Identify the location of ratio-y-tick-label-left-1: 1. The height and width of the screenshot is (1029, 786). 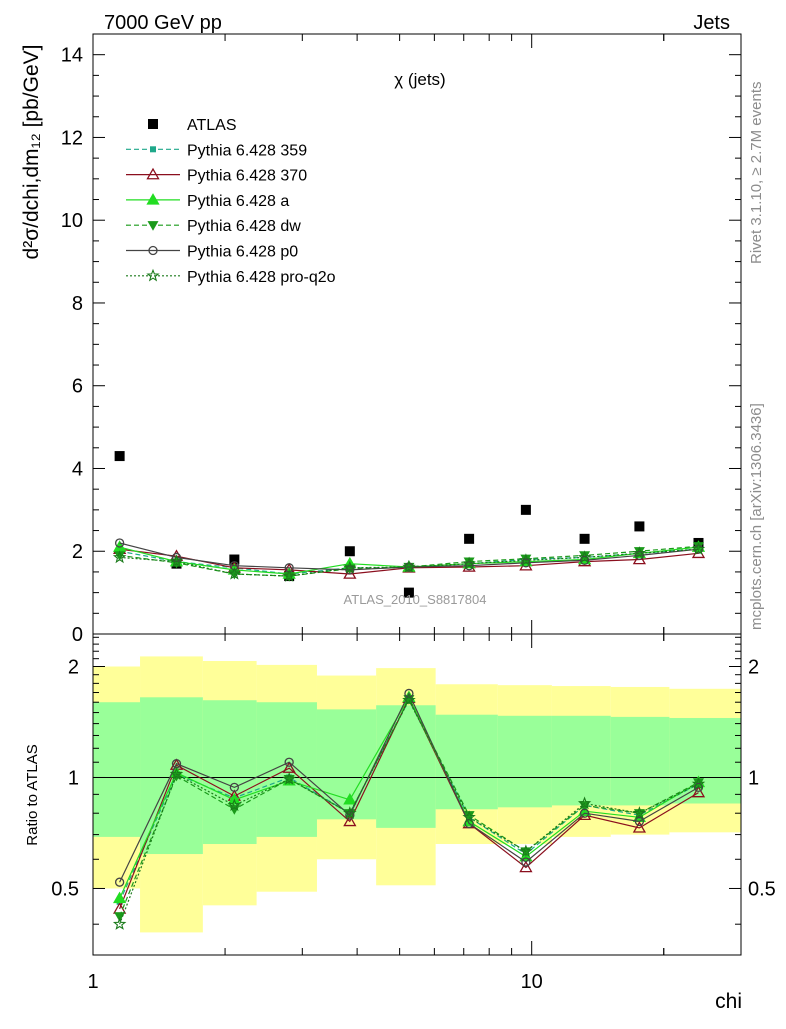
(73, 778).